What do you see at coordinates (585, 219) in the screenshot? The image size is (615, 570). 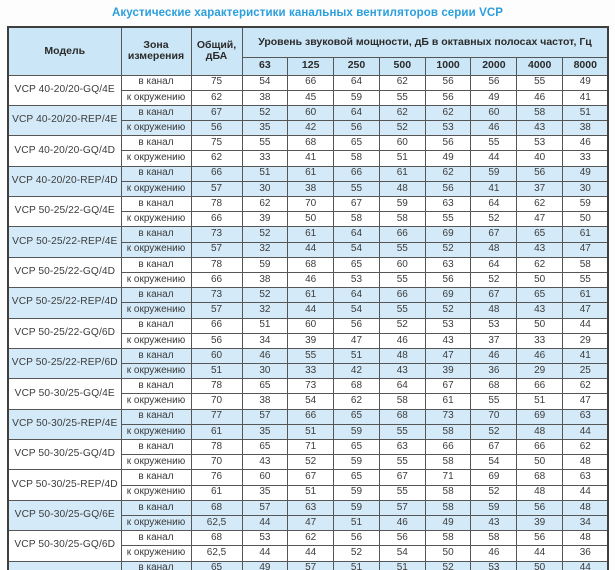 I see `level-cell: 50` at bounding box center [585, 219].